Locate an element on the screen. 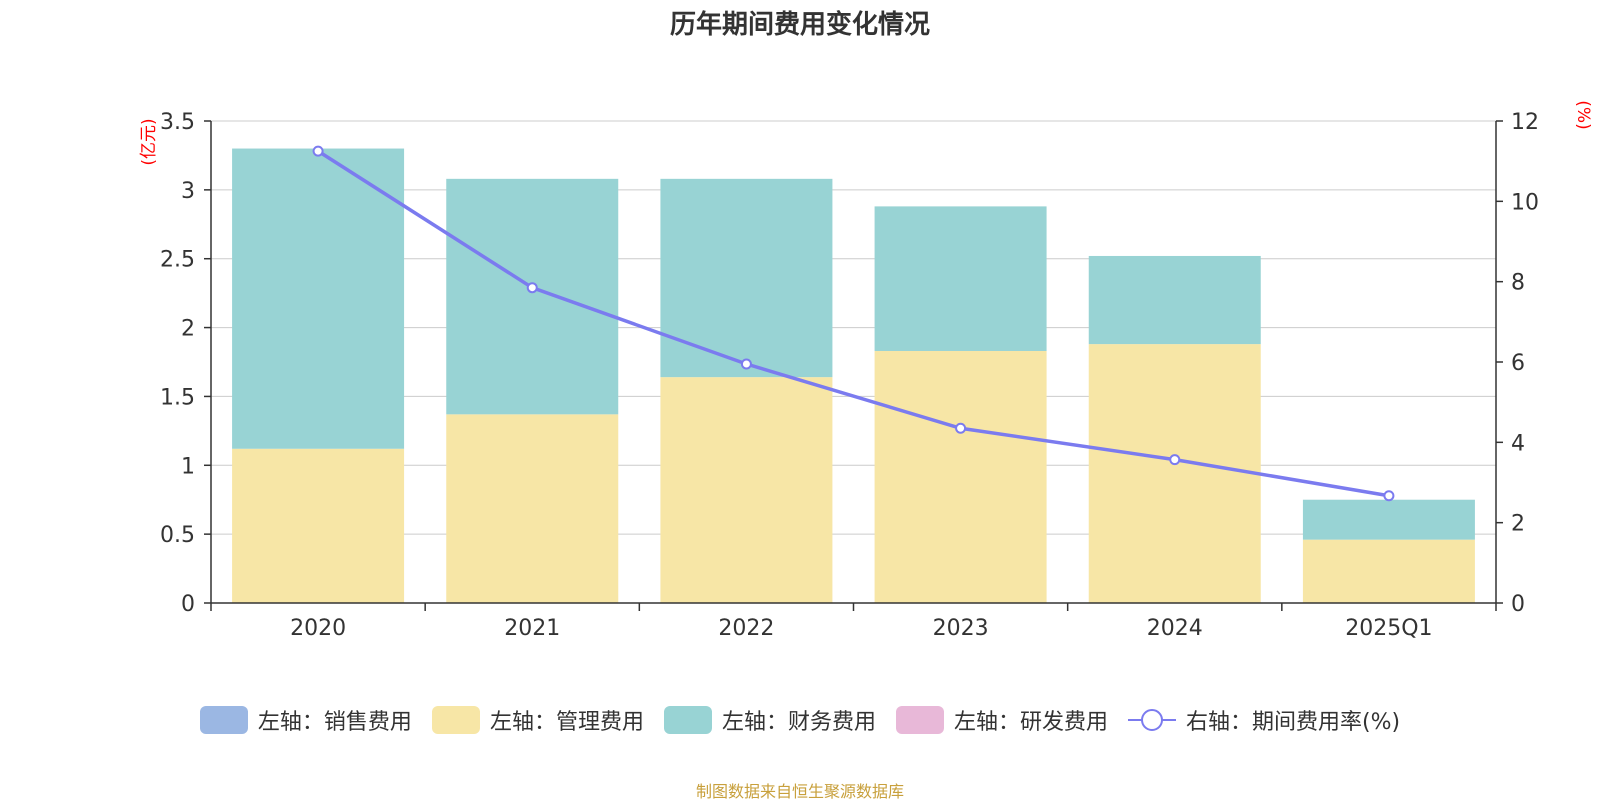 This screenshot has height=802, width=1600. x-tick-label-2021: 2021 is located at coordinates (532, 628).